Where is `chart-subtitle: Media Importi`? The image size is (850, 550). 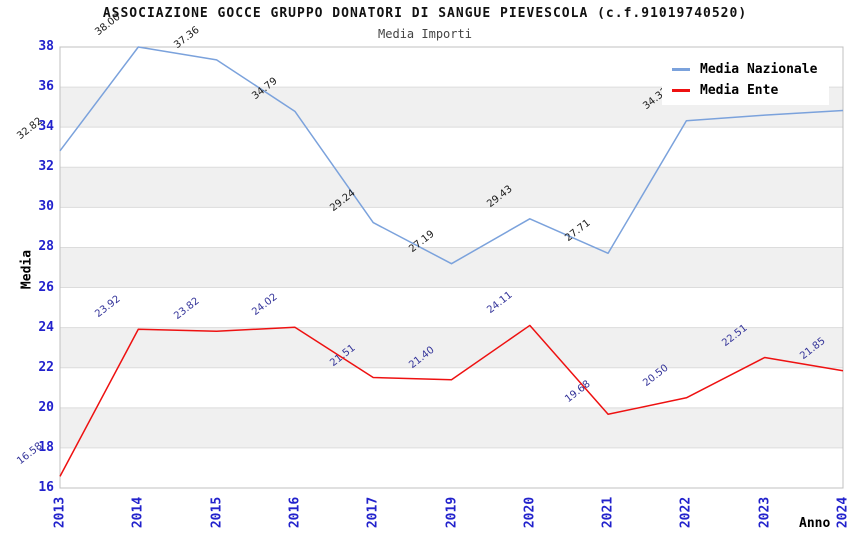
chart-subtitle: Media Importi is located at coordinates (425, 34).